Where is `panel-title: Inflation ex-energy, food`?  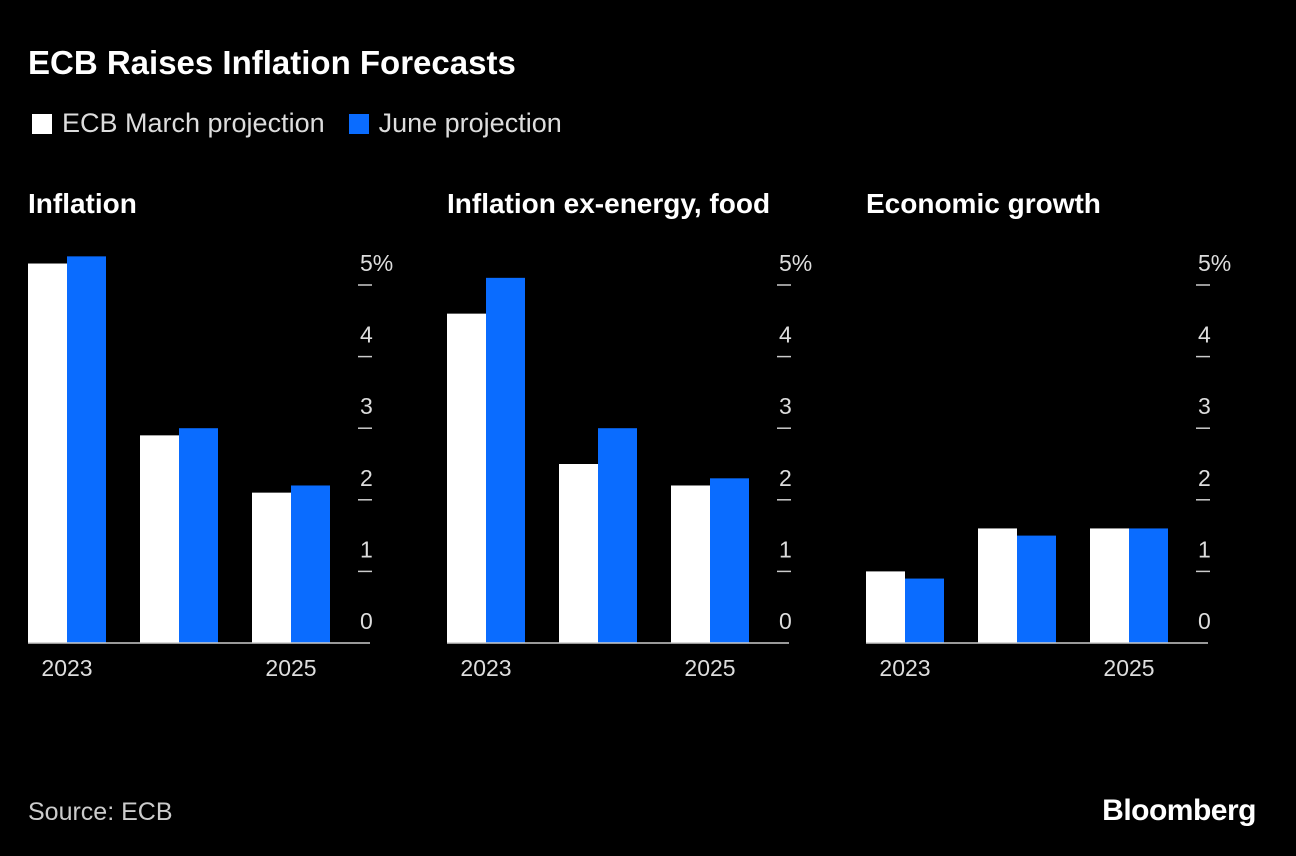 panel-title: Inflation ex-energy, food is located at coordinates (608, 203).